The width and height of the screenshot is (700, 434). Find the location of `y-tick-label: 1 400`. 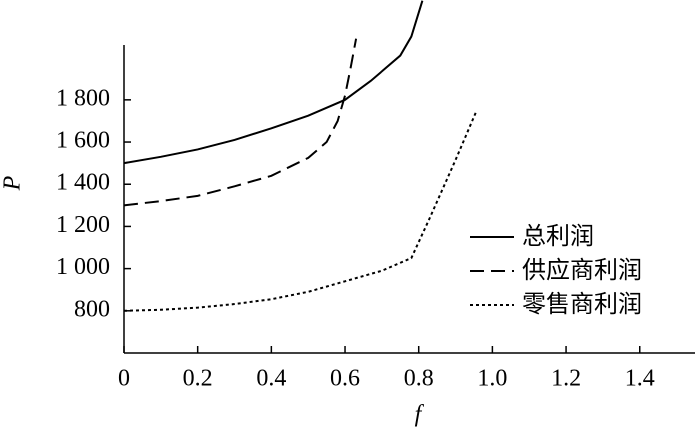

y-tick-label: 1 400 is located at coordinates (83, 183).